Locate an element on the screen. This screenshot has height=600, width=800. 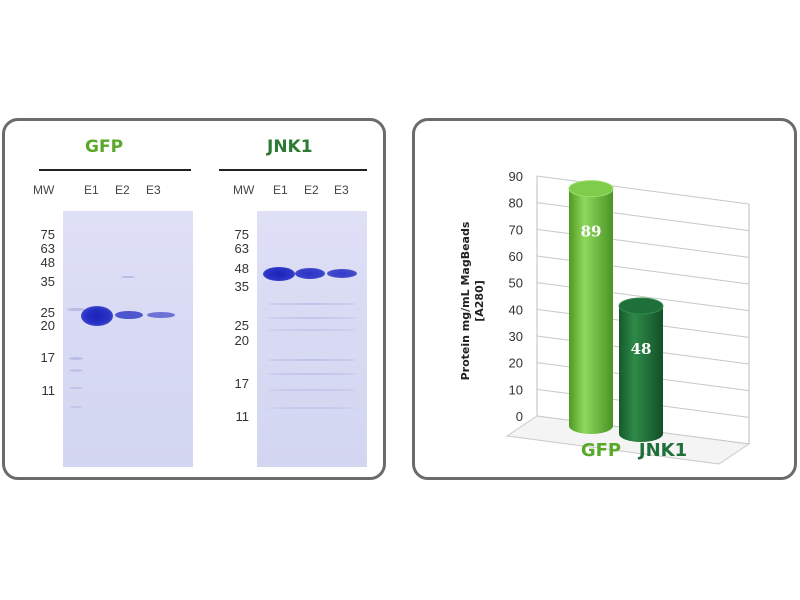
jnk1-mw-marker: 20 is located at coordinates (241, 340).